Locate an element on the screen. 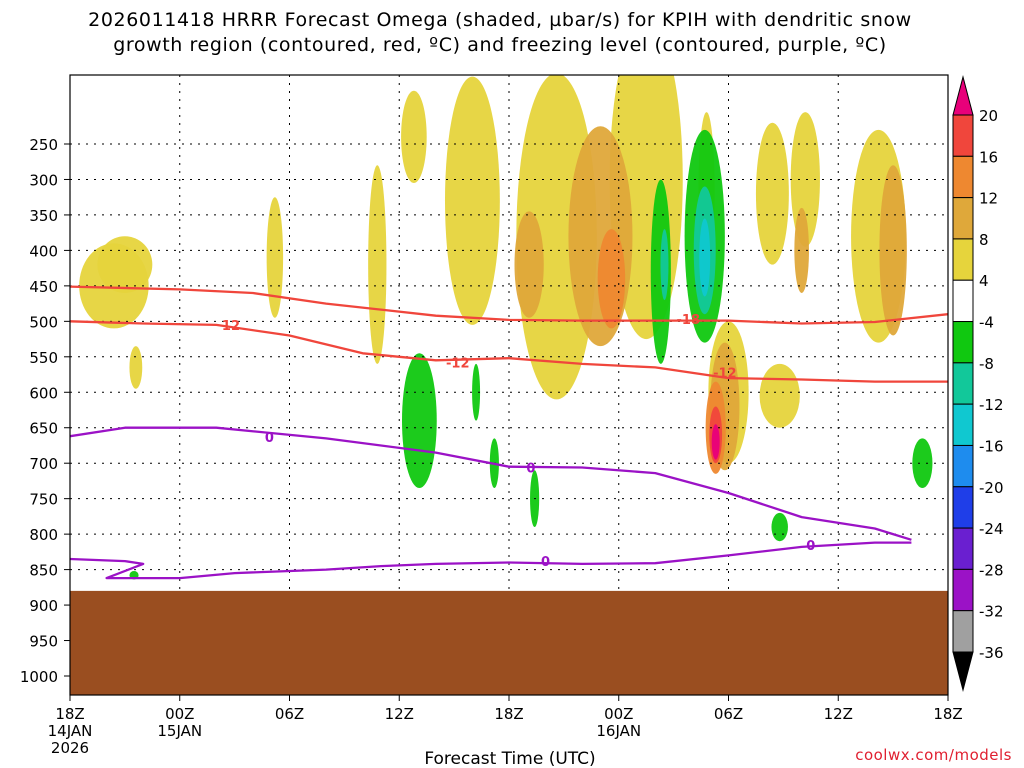 This screenshot has height=768, width=1024. x-tick-label-48: 18Z is located at coordinates (947, 714).